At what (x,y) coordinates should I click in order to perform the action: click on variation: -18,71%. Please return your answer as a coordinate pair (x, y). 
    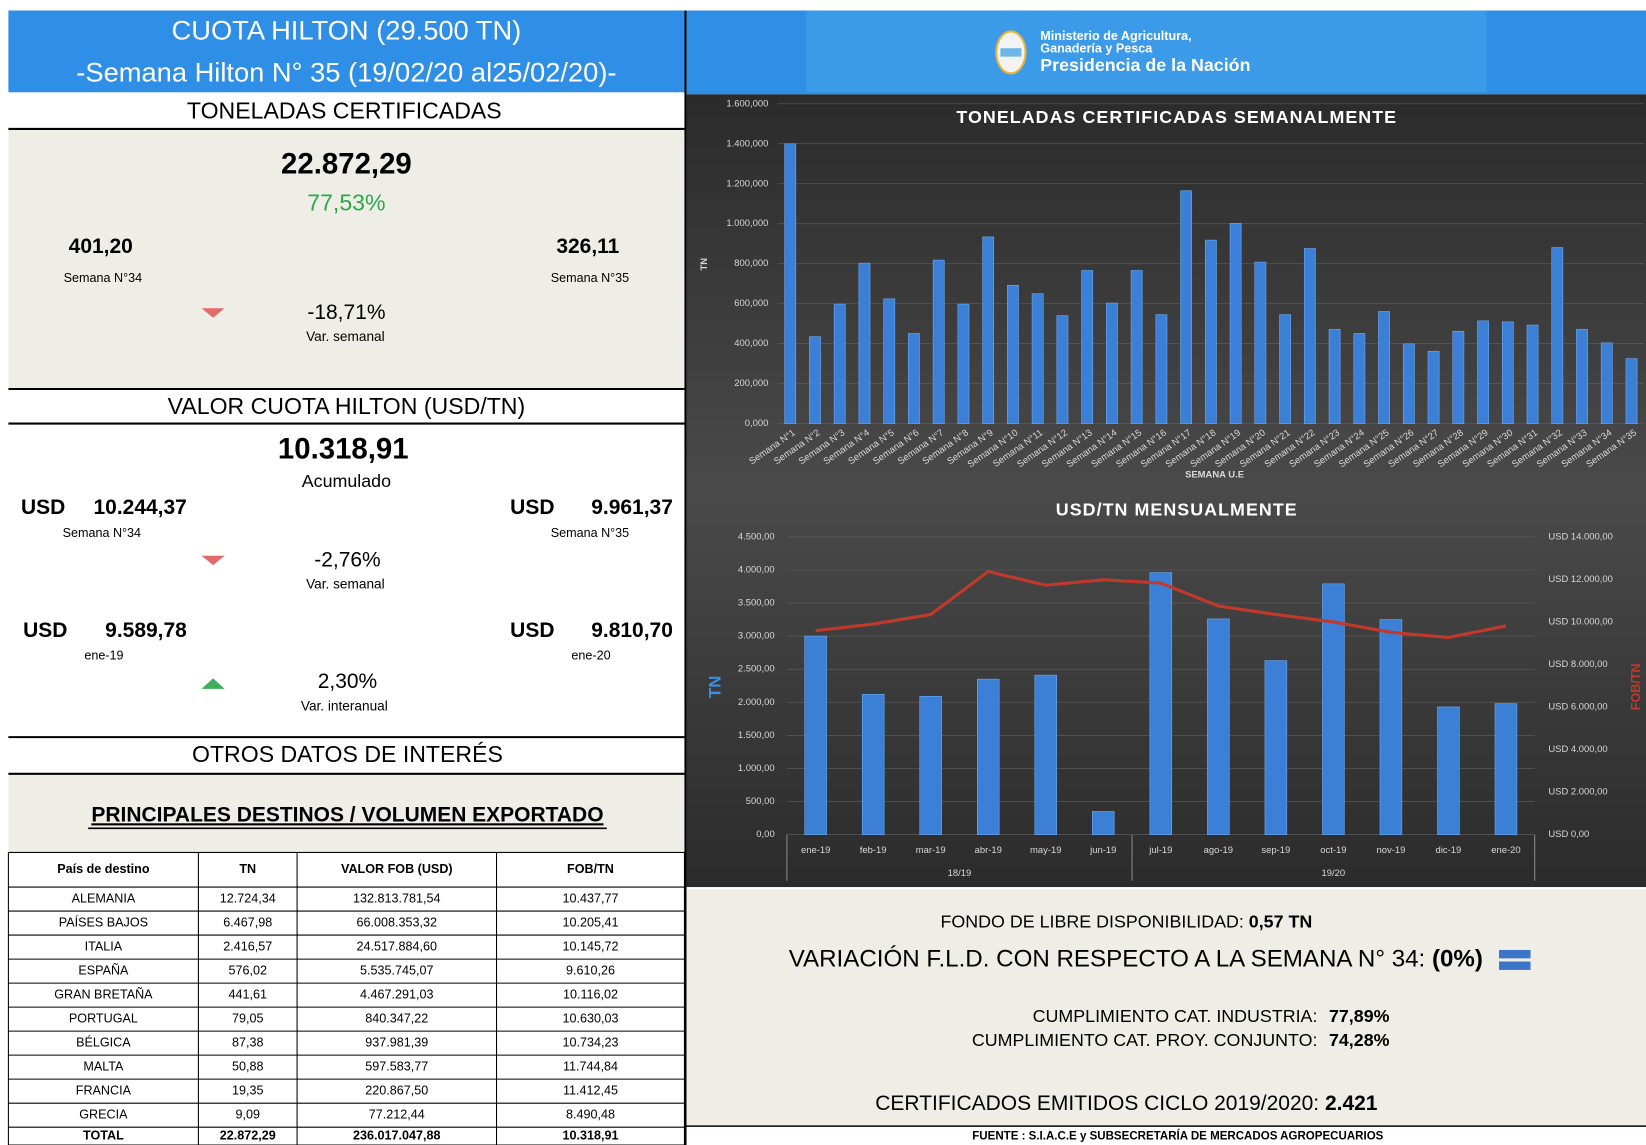
    Looking at the image, I should click on (346, 312).